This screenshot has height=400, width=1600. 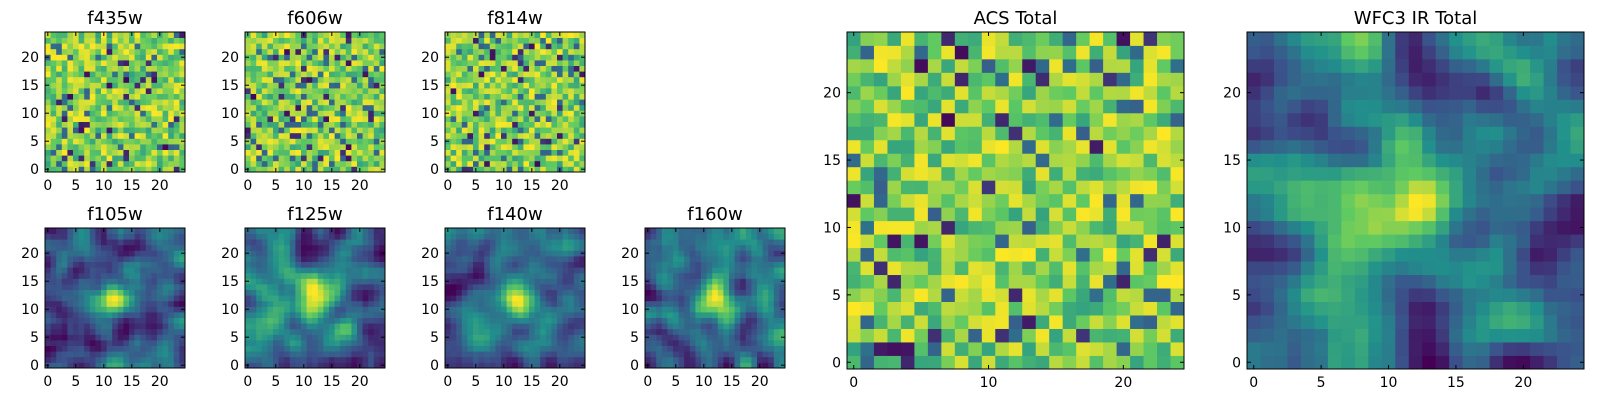 I want to click on panel-title: f814w, so click(x=514, y=18).